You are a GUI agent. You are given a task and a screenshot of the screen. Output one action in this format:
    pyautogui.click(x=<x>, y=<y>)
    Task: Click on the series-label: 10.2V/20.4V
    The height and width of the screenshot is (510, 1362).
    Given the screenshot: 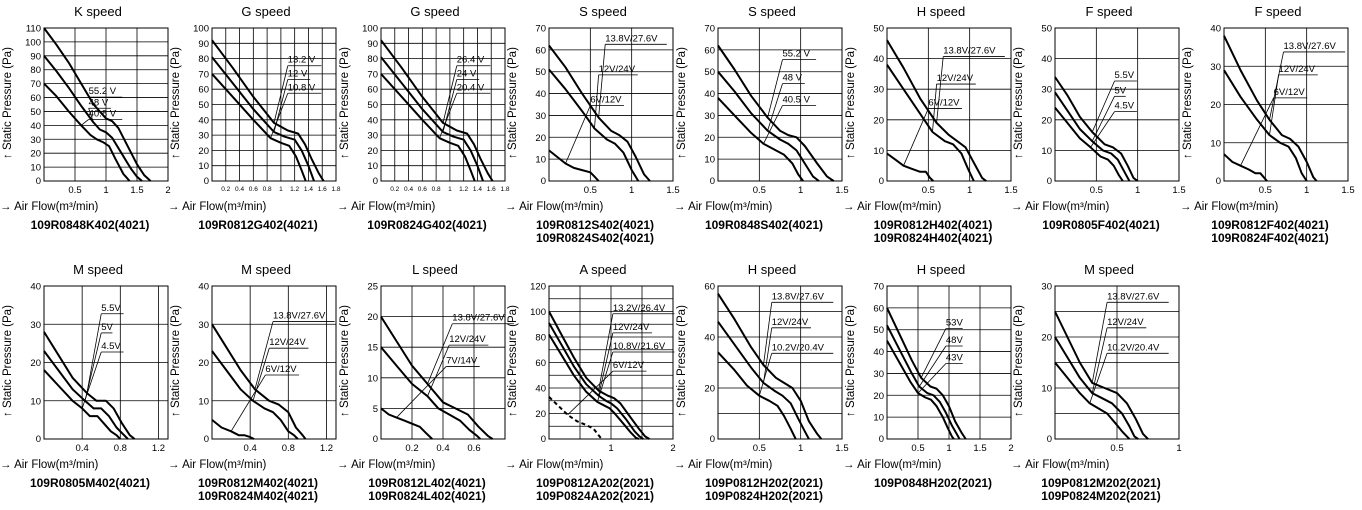 What is the action you would take?
    pyautogui.click(x=798, y=347)
    